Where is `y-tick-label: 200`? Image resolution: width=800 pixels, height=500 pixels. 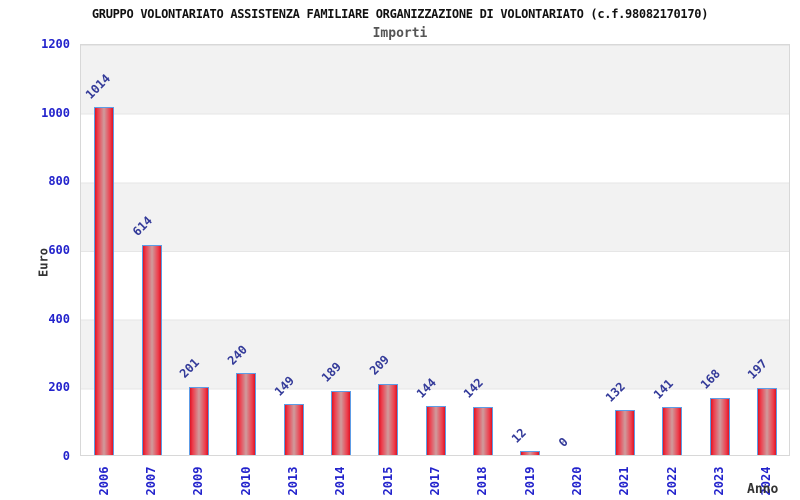
y-tick-label: 200 is located at coordinates (59, 387).